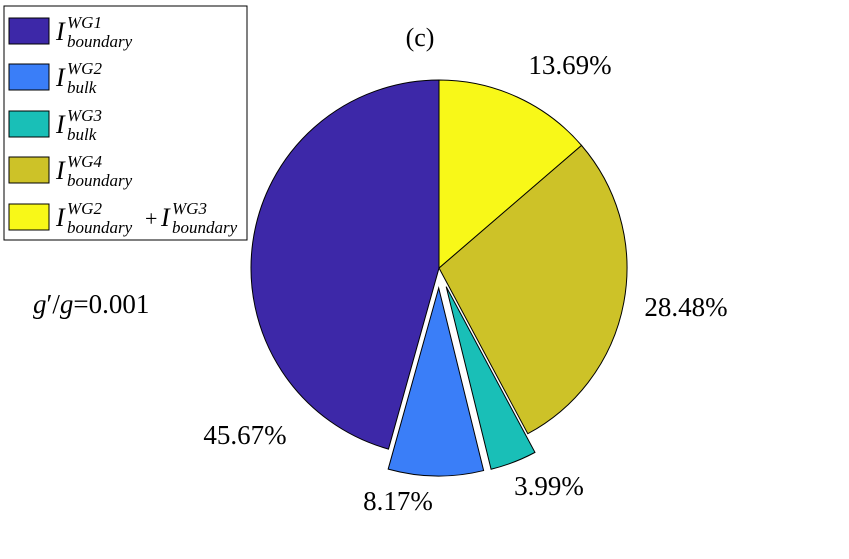  Describe the element at coordinates (569, 65) in the screenshot. I see `slice-label-5: 13.69%` at that location.